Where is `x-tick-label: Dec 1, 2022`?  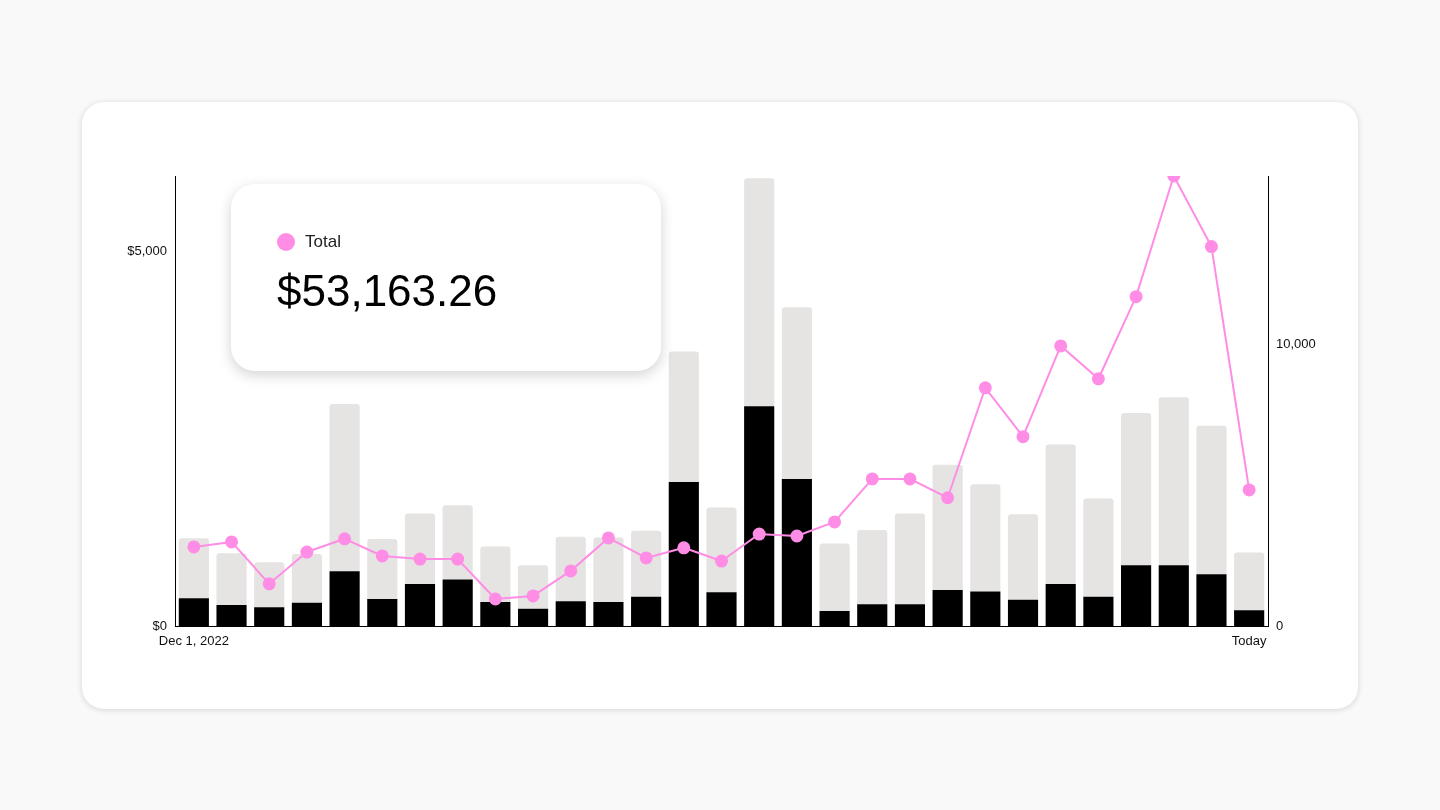
x-tick-label: Dec 1, 2022 is located at coordinates (193, 641).